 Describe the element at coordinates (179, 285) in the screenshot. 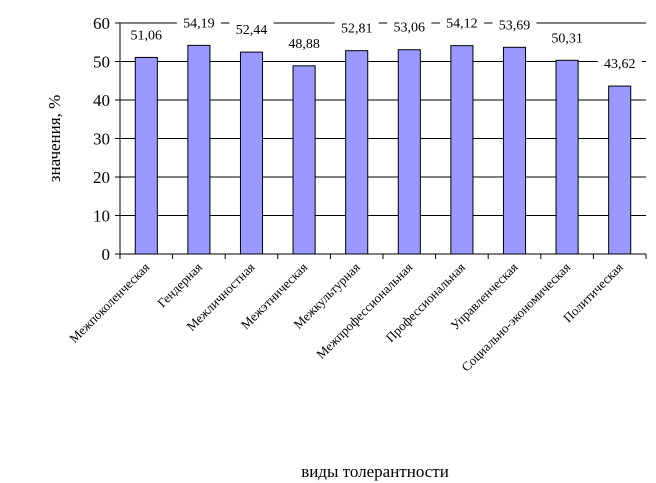

I see `category-label-2: Гендерная` at that location.